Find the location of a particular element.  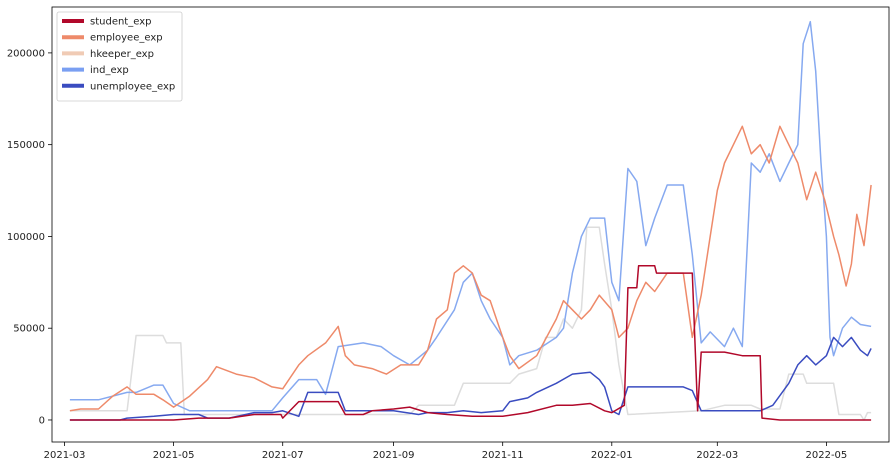

legend-label-hkeeper-exp: hkeeper_exp is located at coordinates (122, 54).